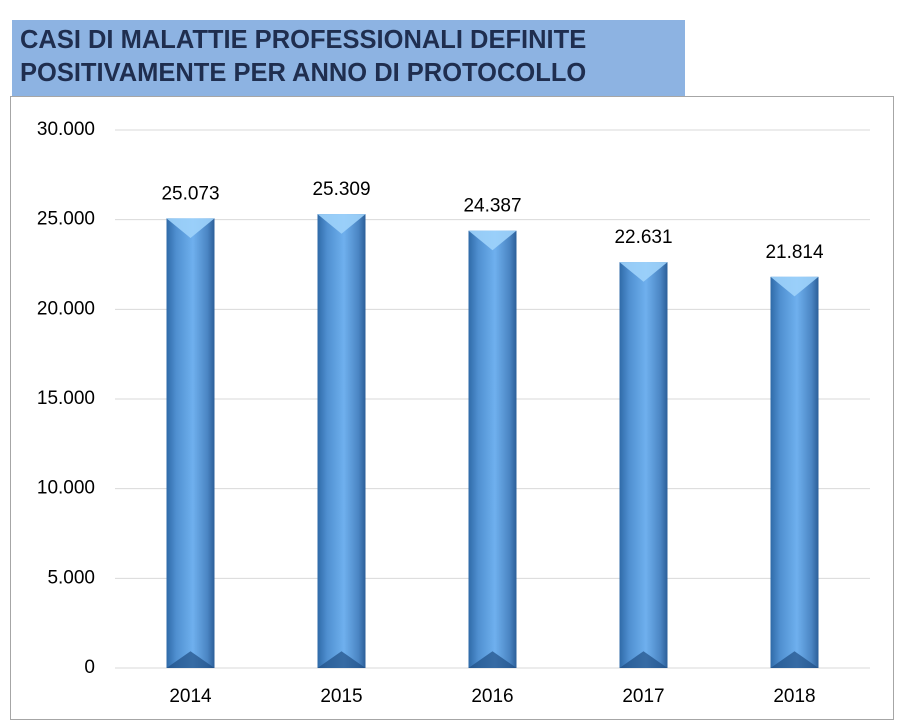  What do you see at coordinates (643, 237) in the screenshot?
I see `data-label: 22.631` at bounding box center [643, 237].